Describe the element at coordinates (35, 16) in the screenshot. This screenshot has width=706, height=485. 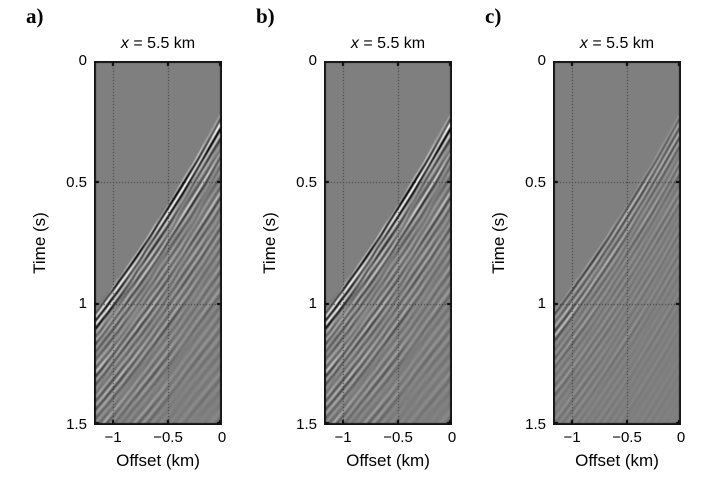
I see `panel-letter: a)` at that location.